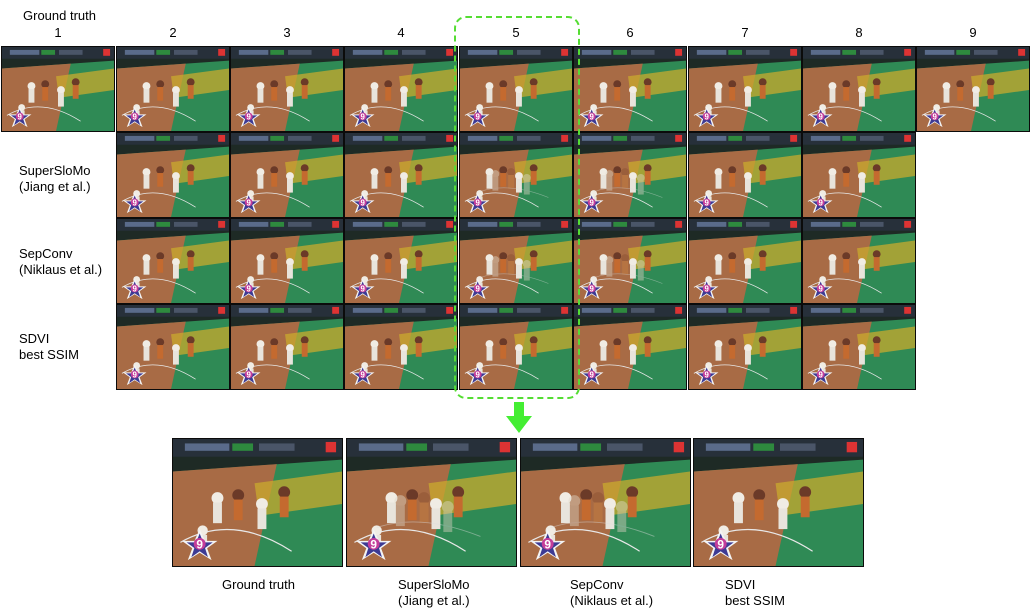 Image resolution: width=1035 pixels, height=614 pixels. What do you see at coordinates (55, 186) in the screenshot?
I see `row-label-line: (Jiang et al.)` at bounding box center [55, 186].